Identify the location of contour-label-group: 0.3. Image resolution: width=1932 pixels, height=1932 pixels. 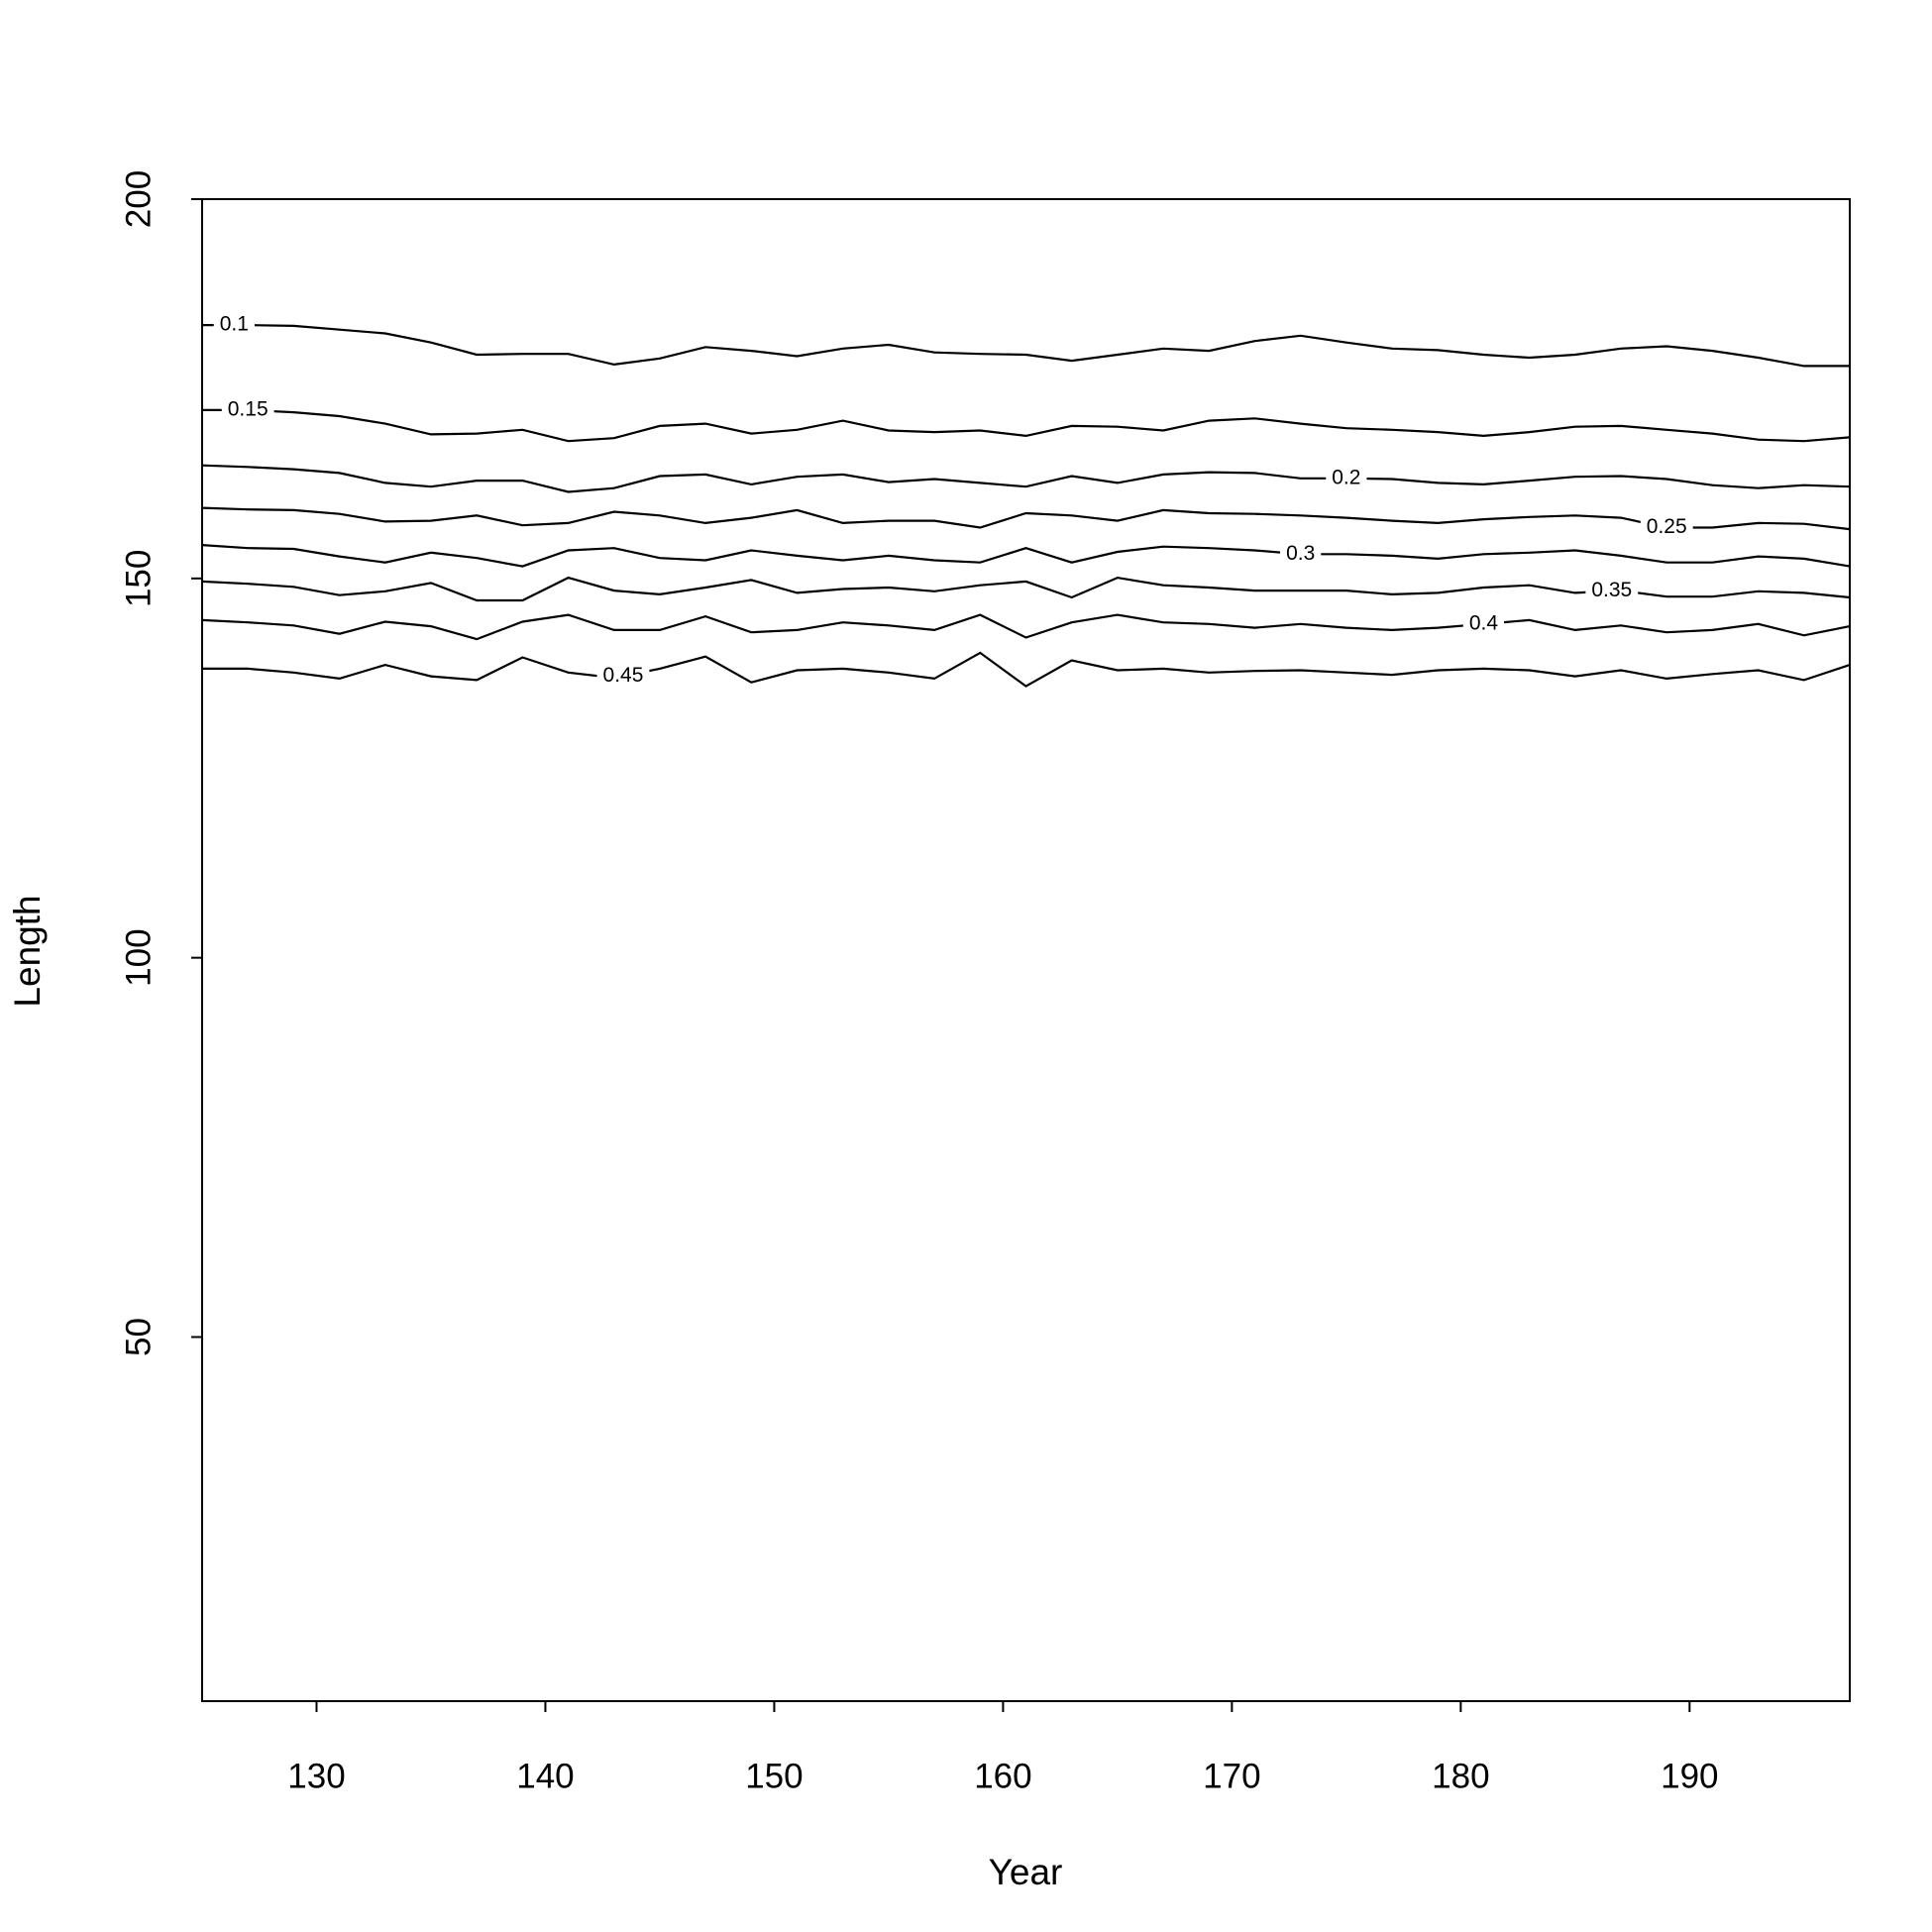
(1301, 554).